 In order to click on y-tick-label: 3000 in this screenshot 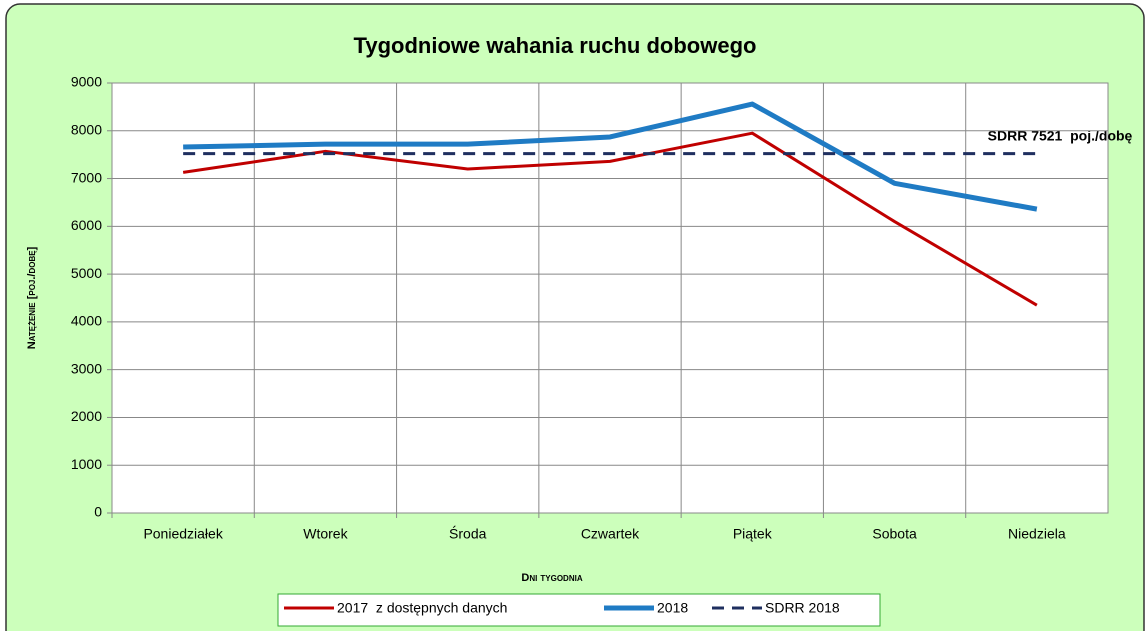, I will do `click(86, 368)`.